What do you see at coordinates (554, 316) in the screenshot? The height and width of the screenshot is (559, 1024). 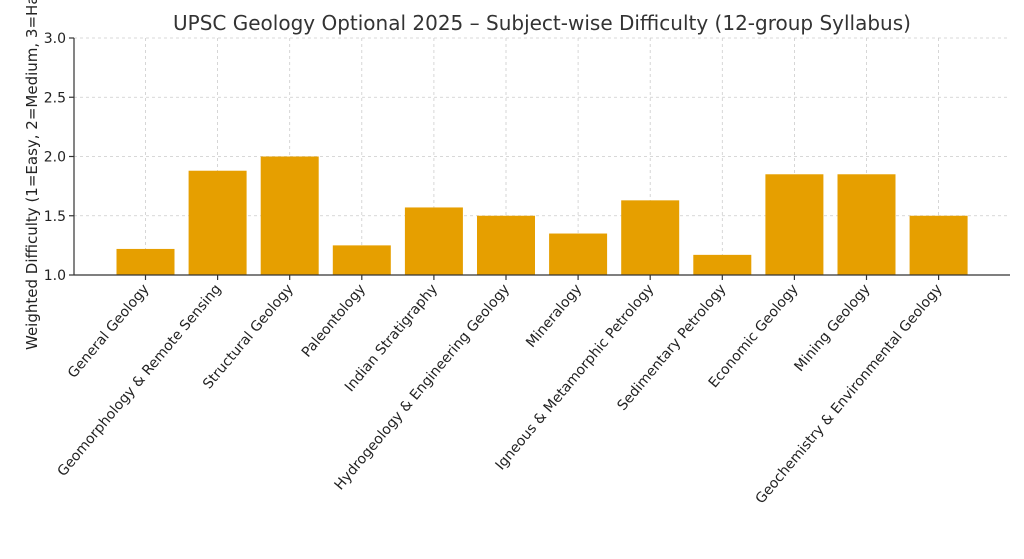 I see `x-tick-label: Mineralogy` at bounding box center [554, 316].